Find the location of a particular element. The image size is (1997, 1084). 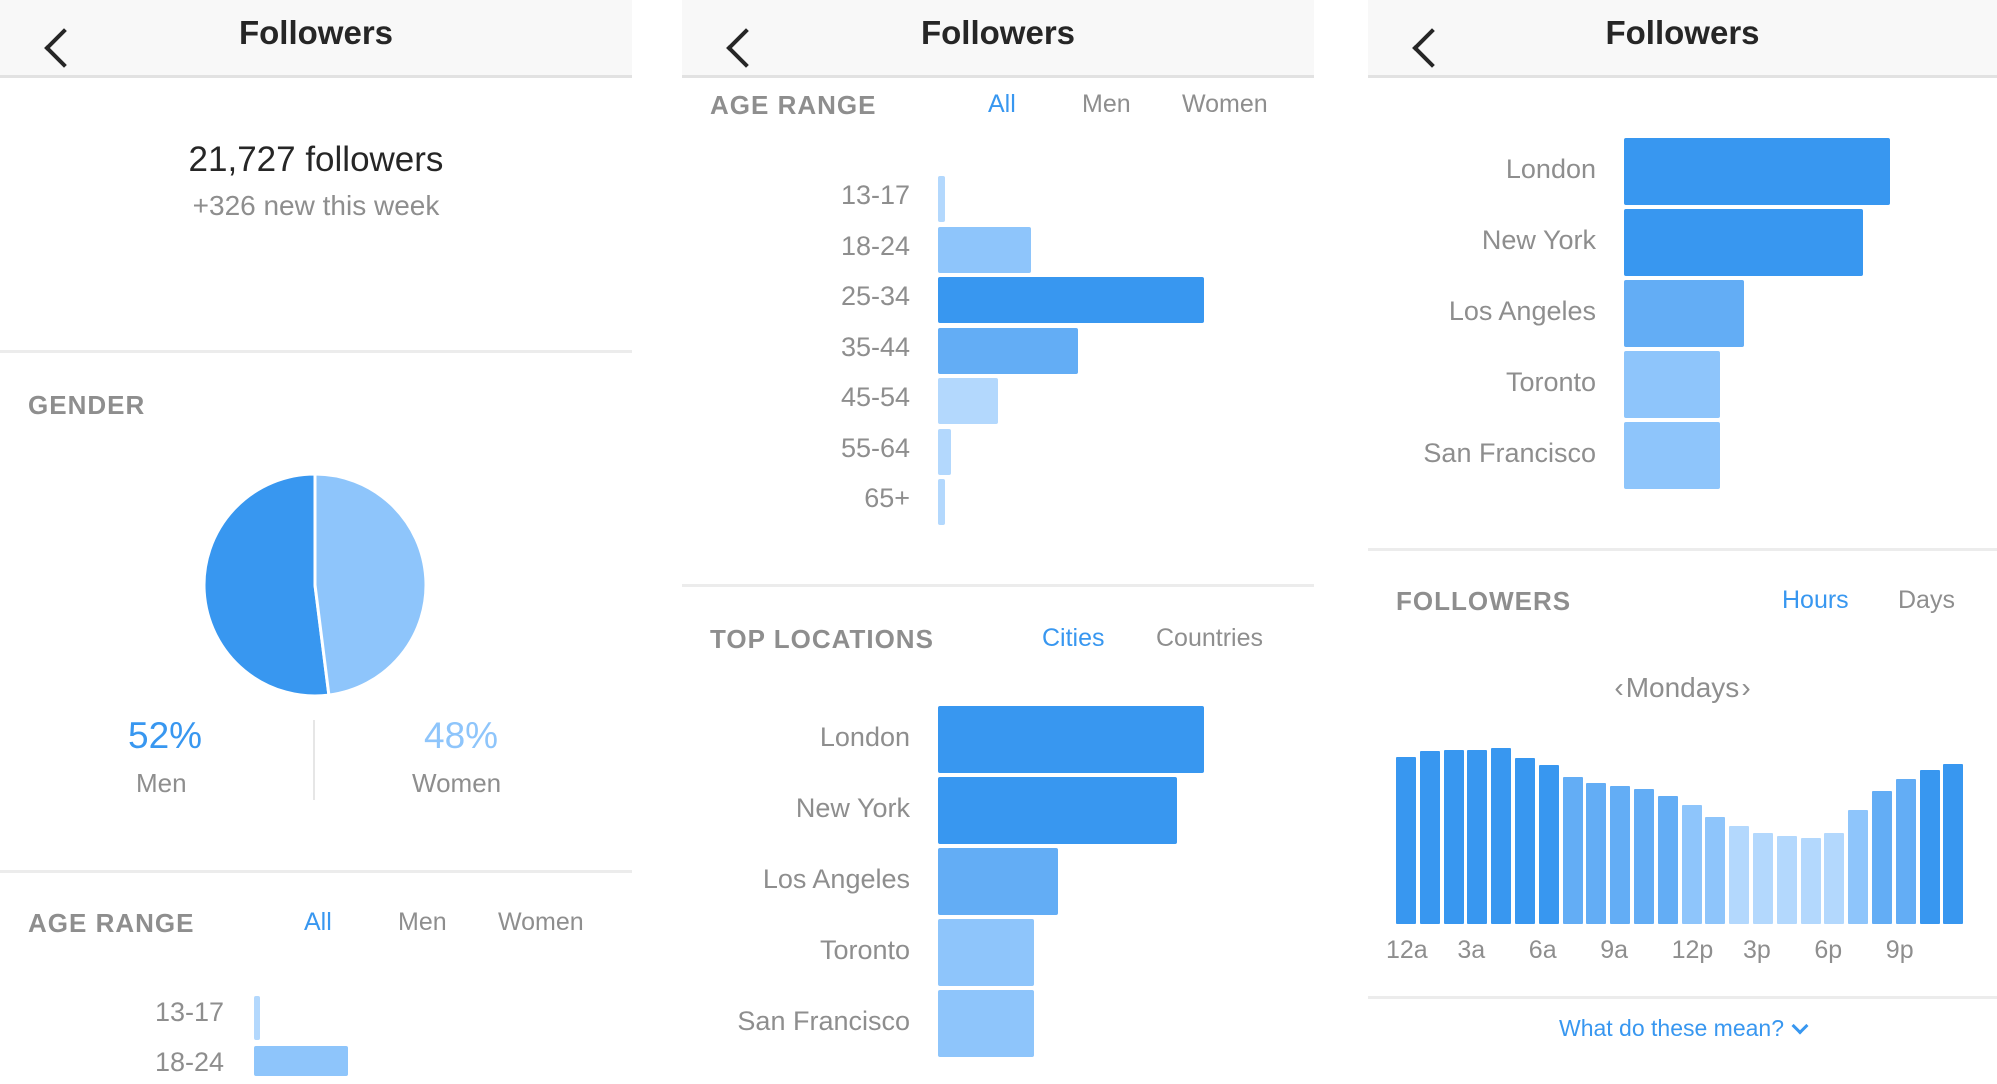

men-label: Men is located at coordinates (161, 783).